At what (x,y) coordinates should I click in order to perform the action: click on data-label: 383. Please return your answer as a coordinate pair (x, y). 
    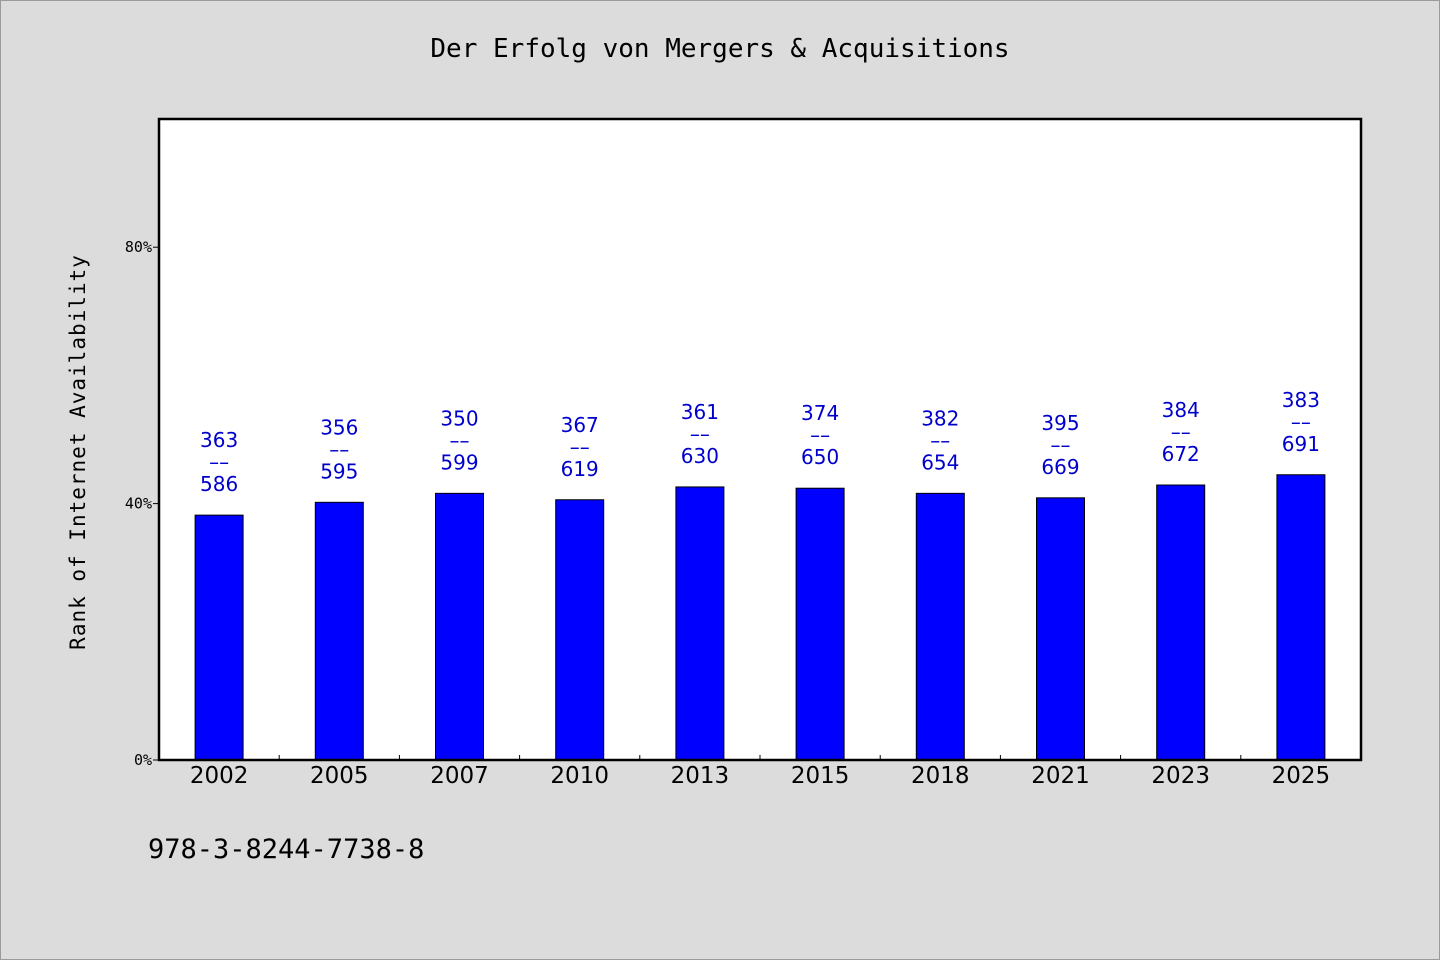
    Looking at the image, I should click on (1301, 400).